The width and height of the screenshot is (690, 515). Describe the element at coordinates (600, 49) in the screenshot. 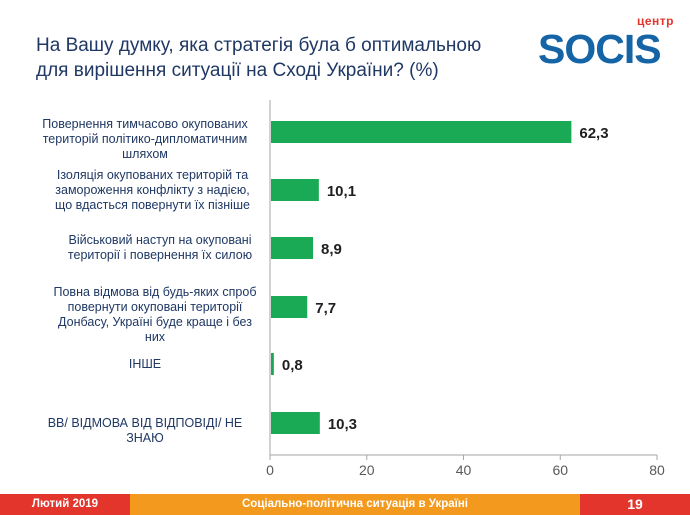

I see `logo-main-text: SOCIS` at that location.